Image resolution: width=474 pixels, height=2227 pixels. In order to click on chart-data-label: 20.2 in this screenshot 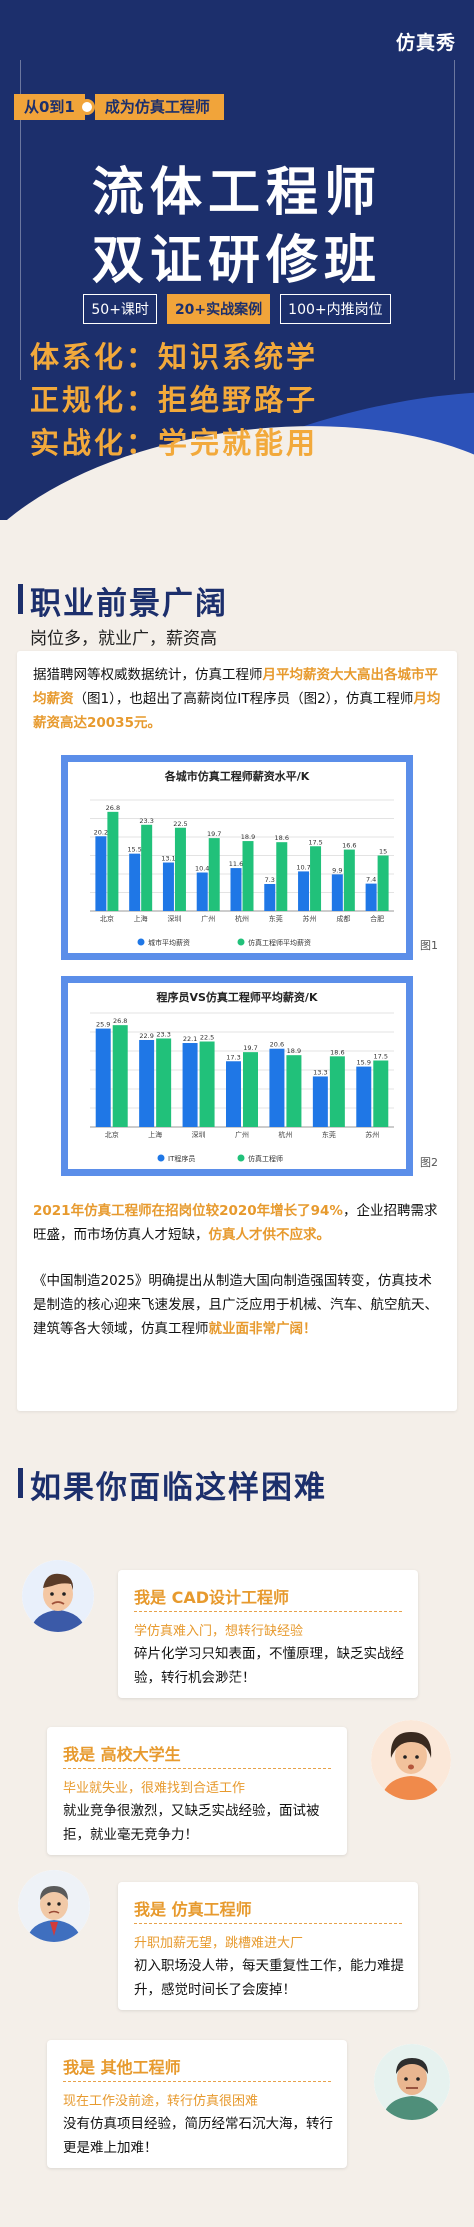, I will do `click(101, 832)`.